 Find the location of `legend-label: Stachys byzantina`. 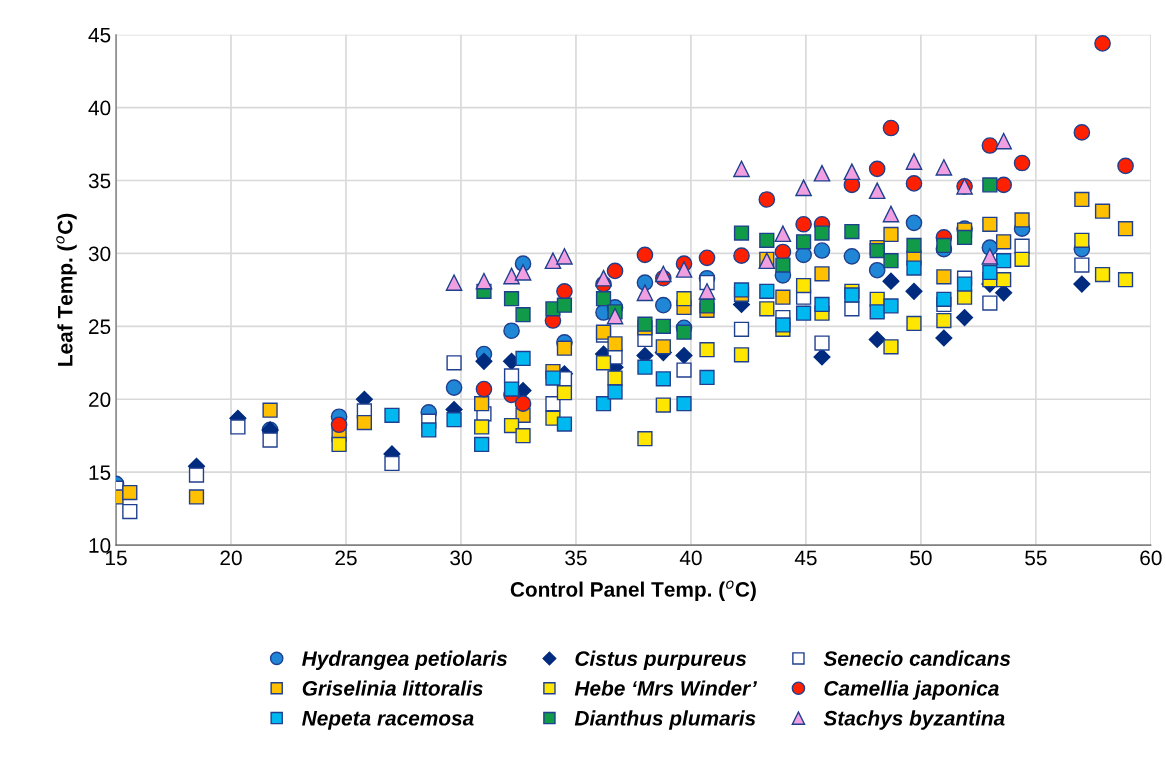

legend-label: Stachys byzantina is located at coordinates (914, 720).